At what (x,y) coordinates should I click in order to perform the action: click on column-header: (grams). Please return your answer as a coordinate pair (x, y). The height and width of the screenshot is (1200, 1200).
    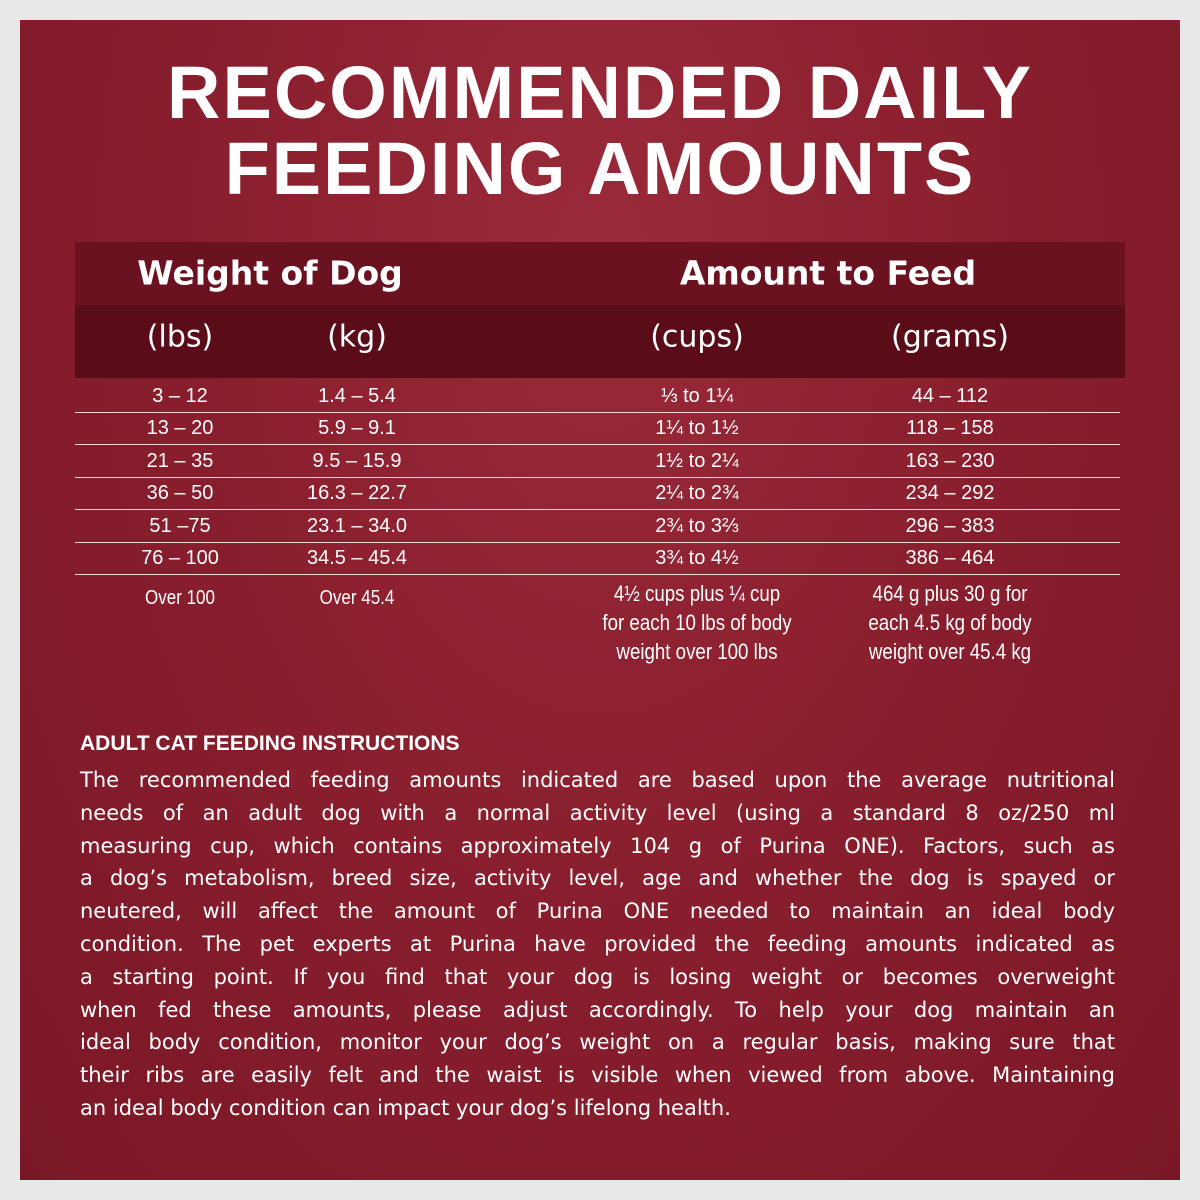
    Looking at the image, I should click on (950, 337).